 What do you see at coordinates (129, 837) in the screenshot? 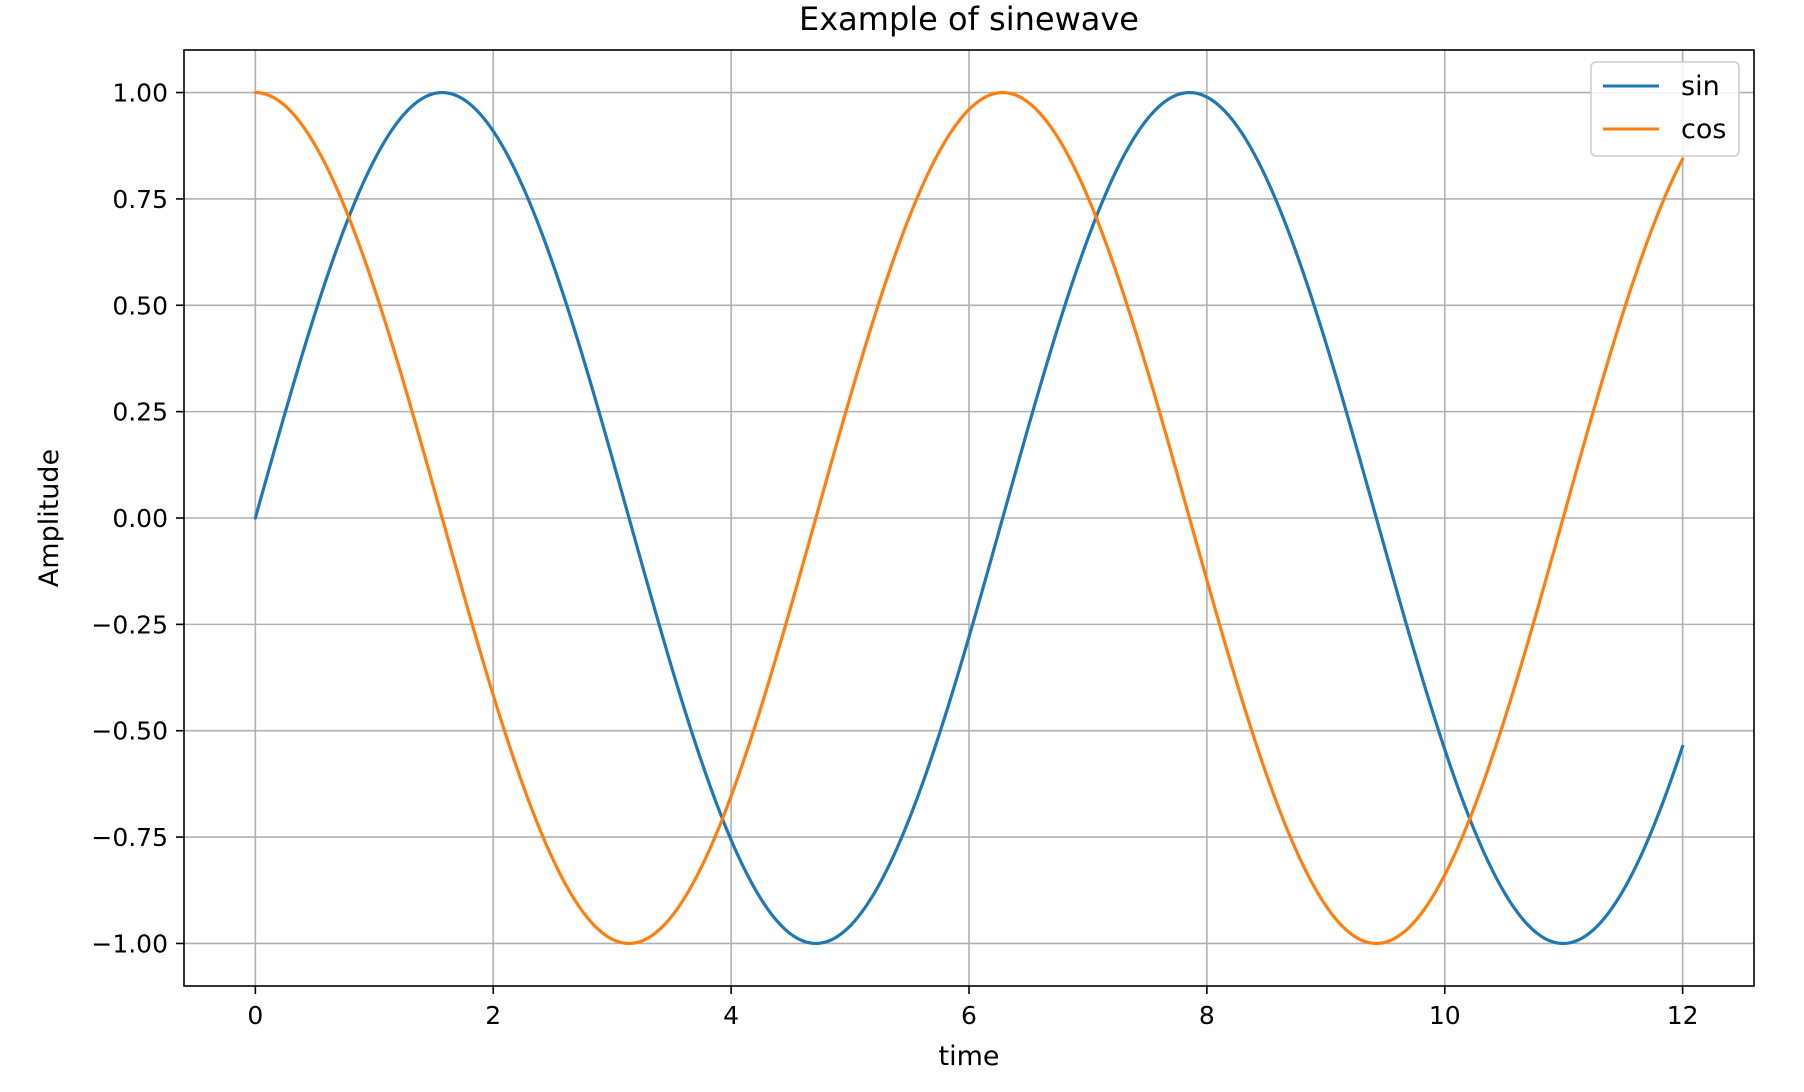
I see `y-tick-label: −0.75` at bounding box center [129, 837].